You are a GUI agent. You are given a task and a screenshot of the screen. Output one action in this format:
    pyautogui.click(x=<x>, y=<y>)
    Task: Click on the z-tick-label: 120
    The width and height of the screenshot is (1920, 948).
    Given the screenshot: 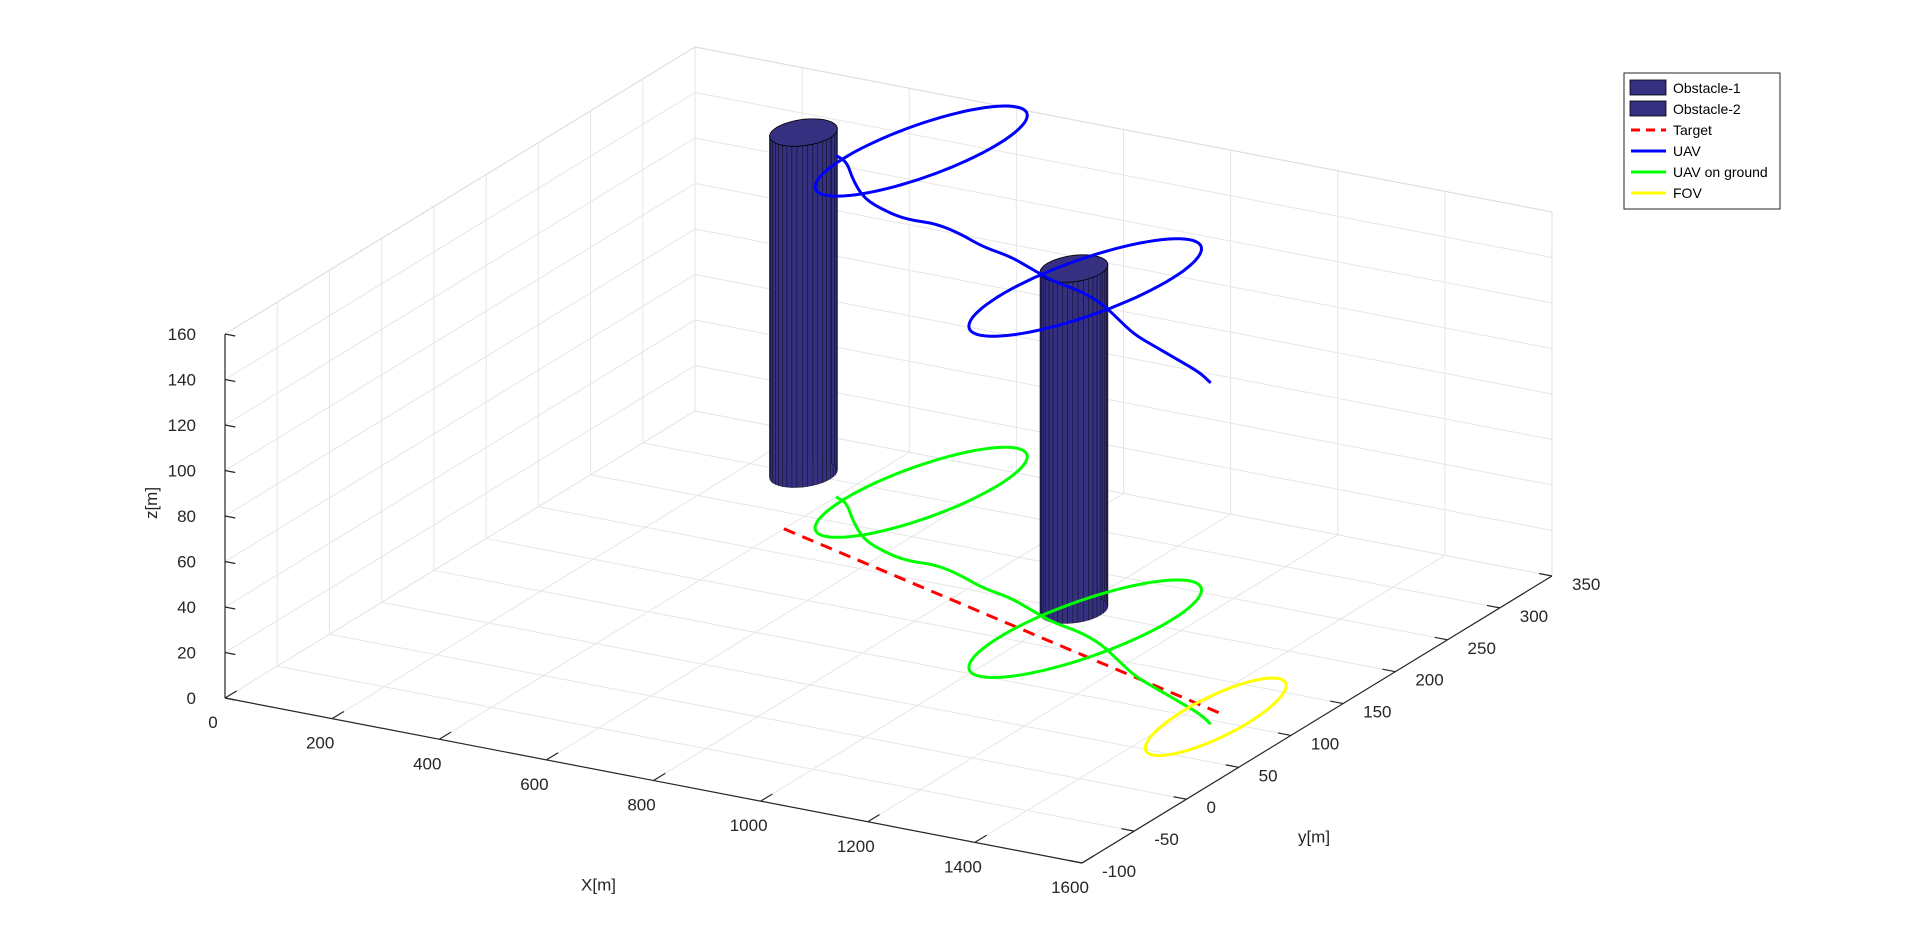 What is the action you would take?
    pyautogui.click(x=182, y=425)
    